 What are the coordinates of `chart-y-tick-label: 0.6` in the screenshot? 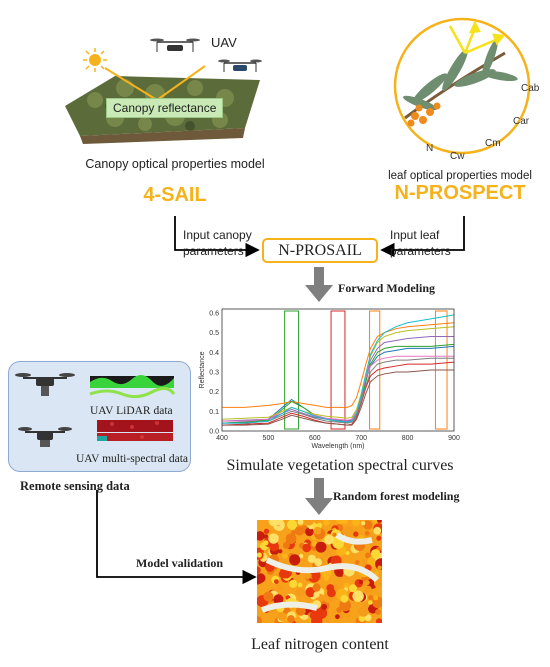 It's located at (214, 313).